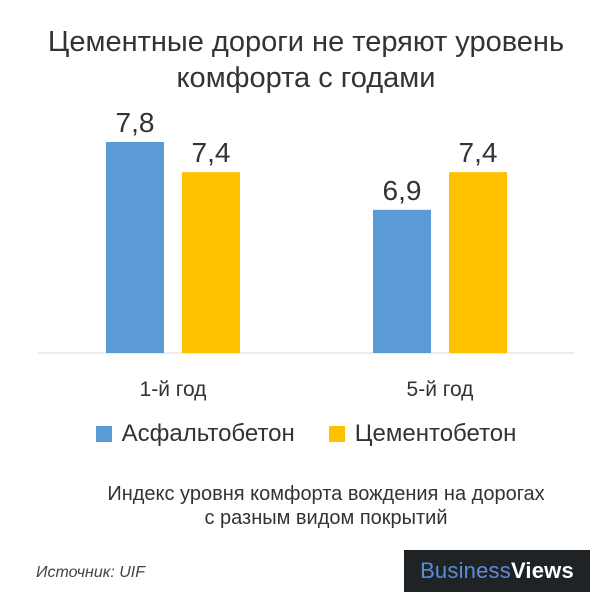  I want to click on brand-logo-part-2: Views, so click(542, 570).